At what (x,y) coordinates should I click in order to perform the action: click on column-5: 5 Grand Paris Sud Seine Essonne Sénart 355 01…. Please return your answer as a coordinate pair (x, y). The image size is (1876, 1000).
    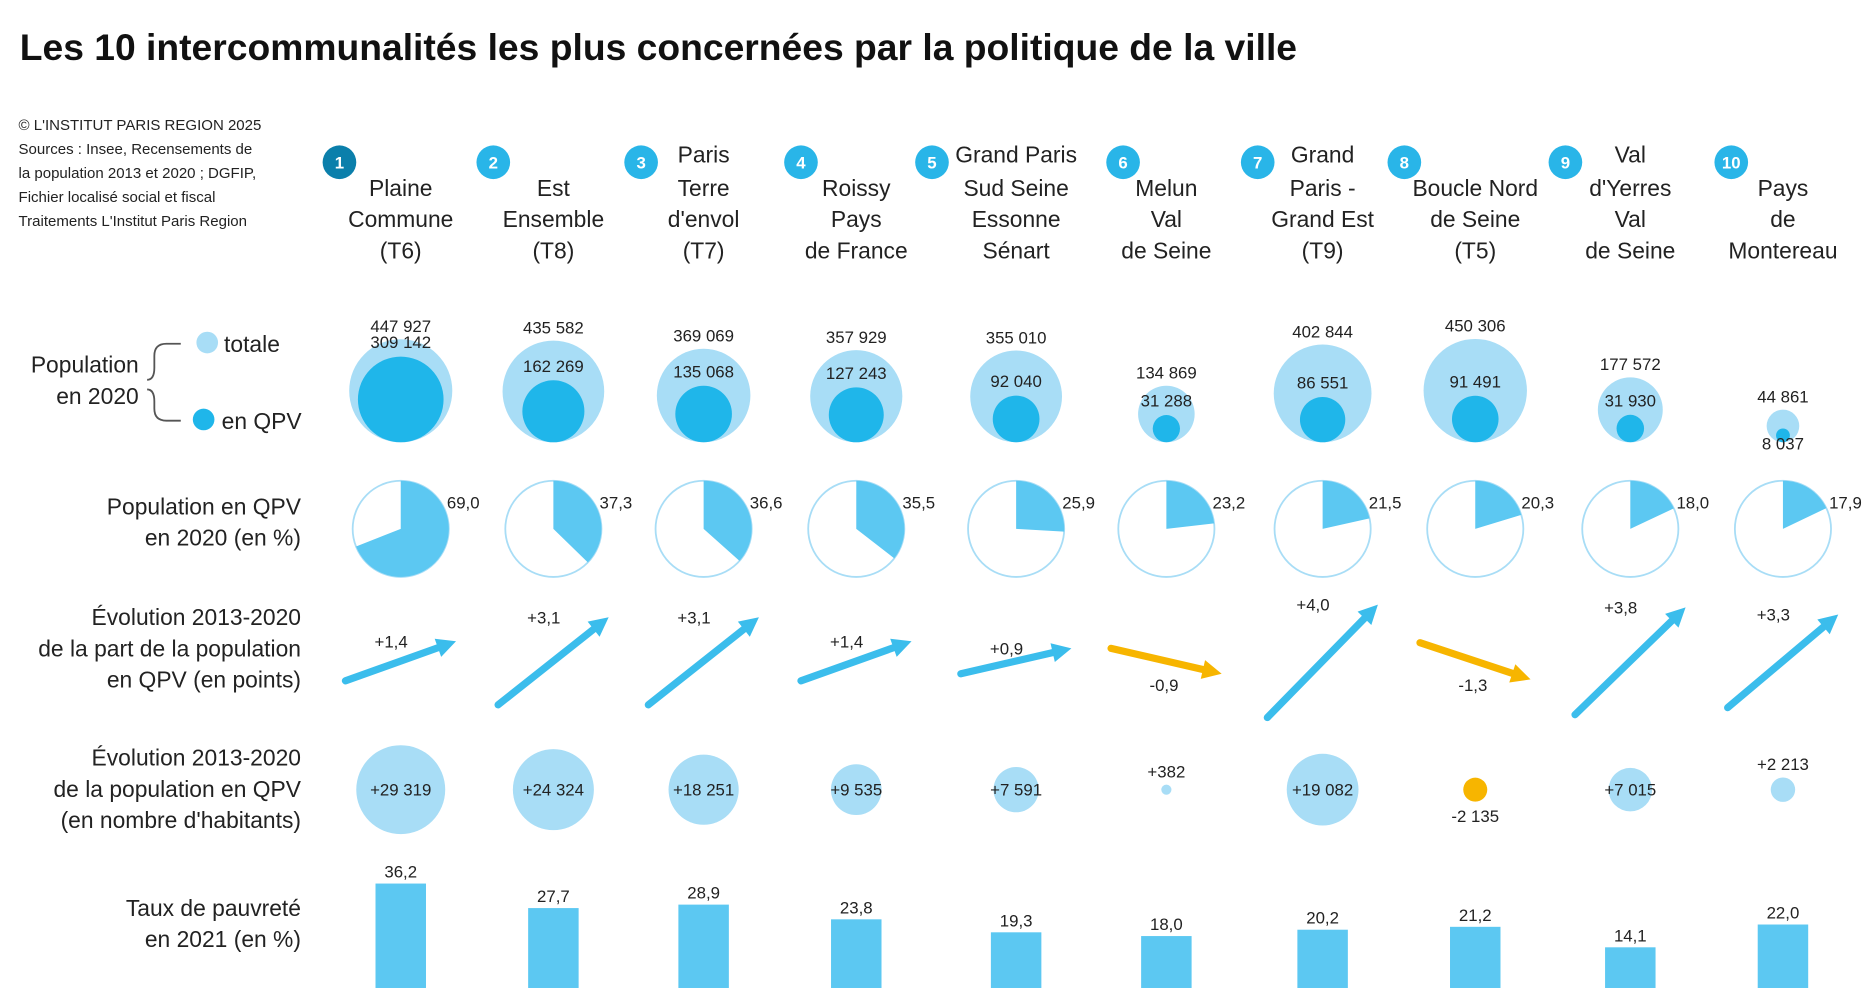
    Looking at the image, I should click on (1005, 564).